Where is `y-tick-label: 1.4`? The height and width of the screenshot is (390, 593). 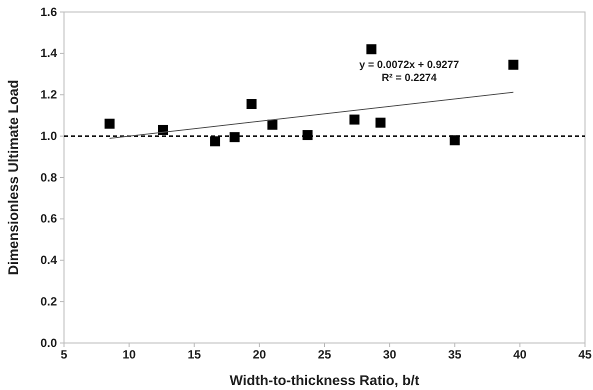 y-tick-label: 1.4 is located at coordinates (49, 53).